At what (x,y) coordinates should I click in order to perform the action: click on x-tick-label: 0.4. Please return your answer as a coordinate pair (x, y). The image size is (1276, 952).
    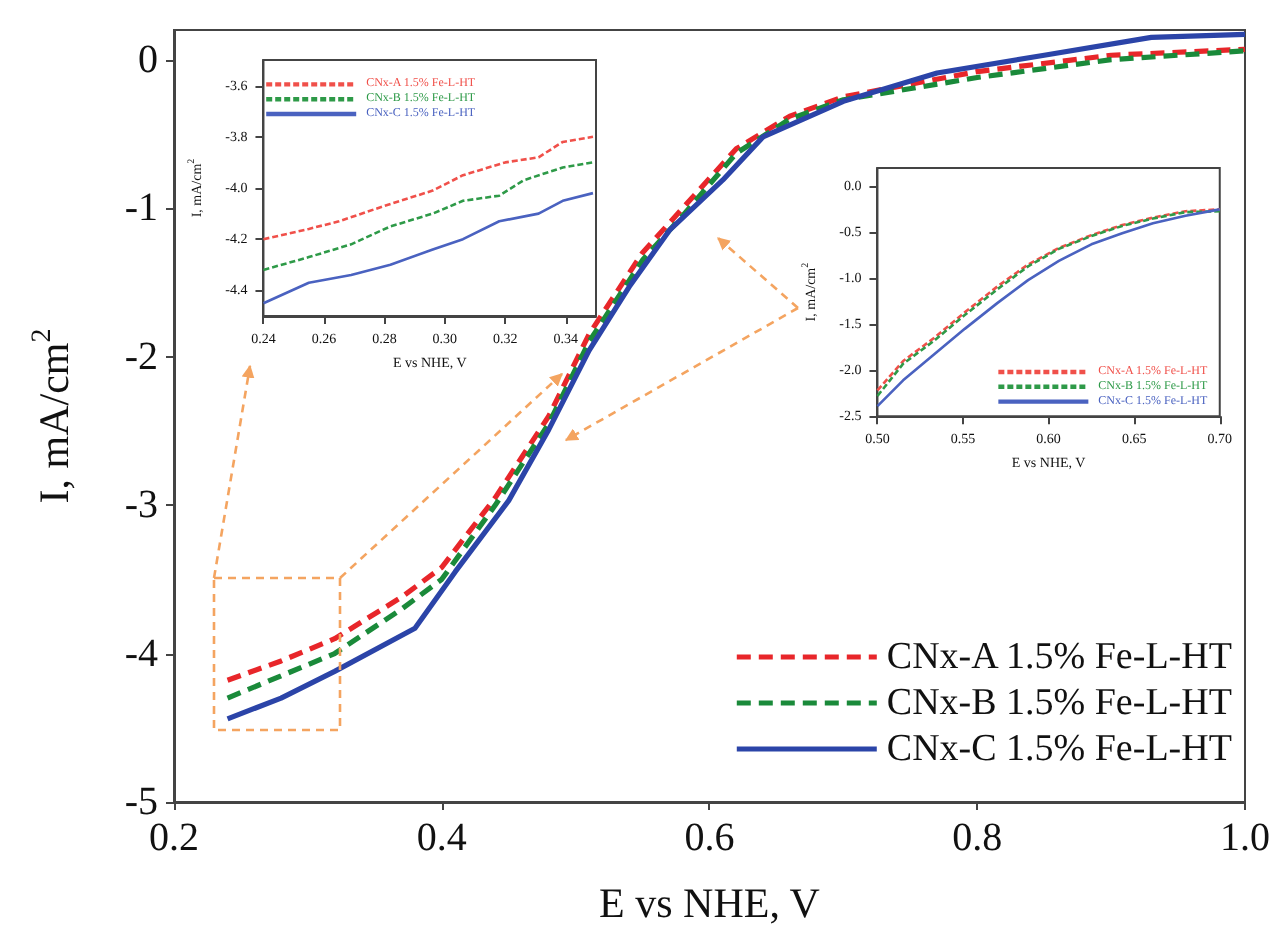
    Looking at the image, I should click on (441, 838).